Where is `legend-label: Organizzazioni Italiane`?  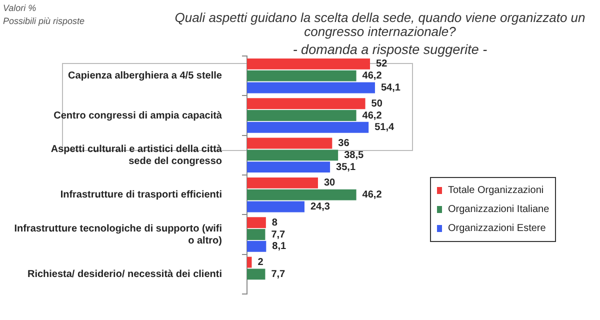 legend-label: Organizzazioni Italiane is located at coordinates (499, 209).